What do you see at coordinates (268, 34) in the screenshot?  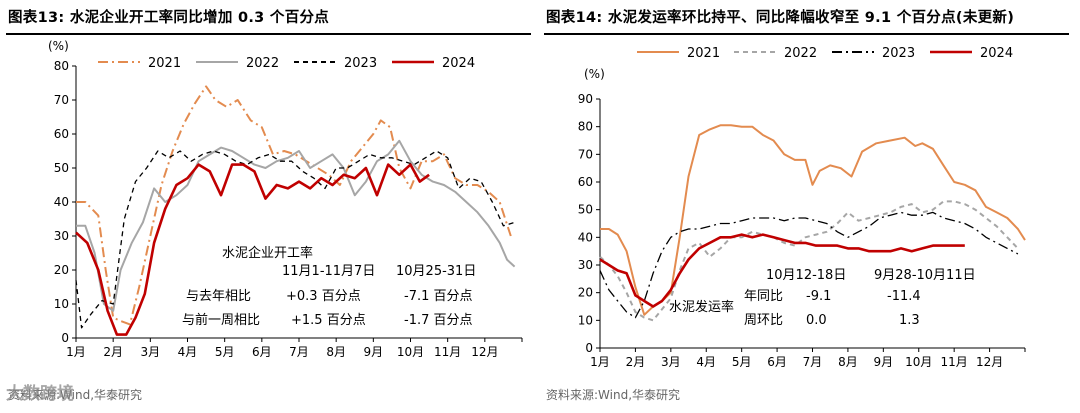 I see `left-title-rule` at bounding box center [268, 34].